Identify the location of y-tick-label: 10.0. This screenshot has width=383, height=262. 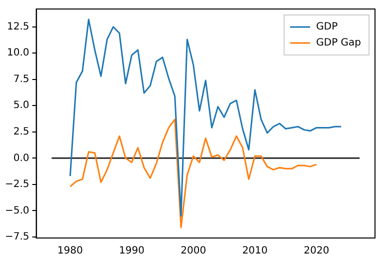
(18, 53).